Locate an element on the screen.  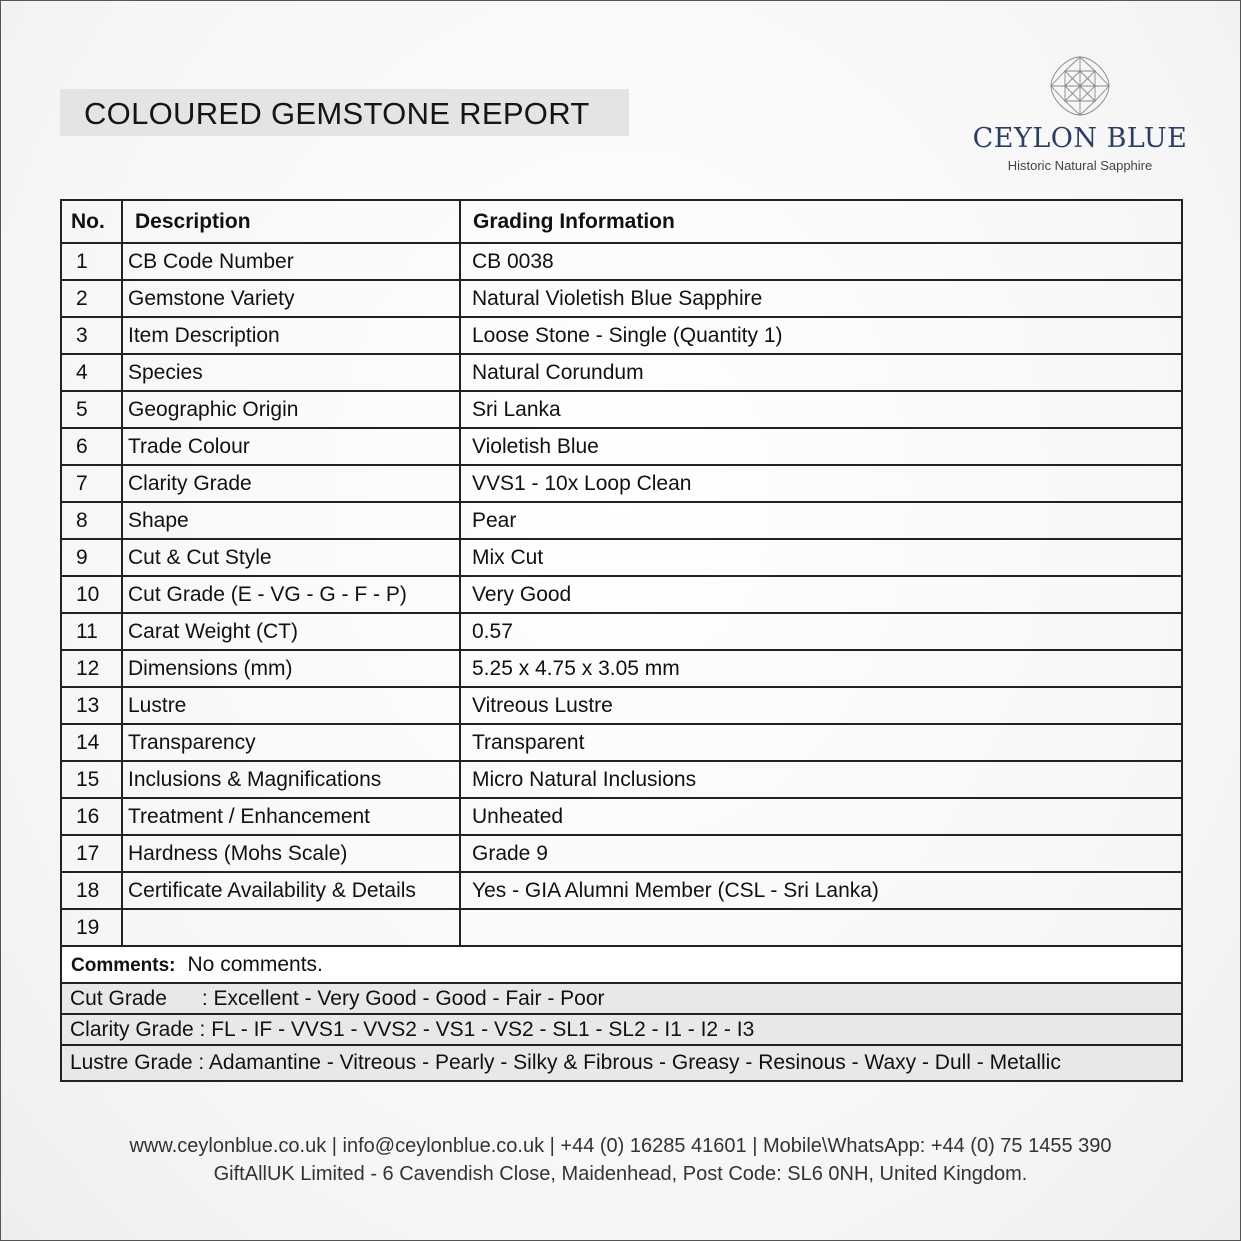
row-description: Hardness (Mohs Scale) is located at coordinates (291, 853).